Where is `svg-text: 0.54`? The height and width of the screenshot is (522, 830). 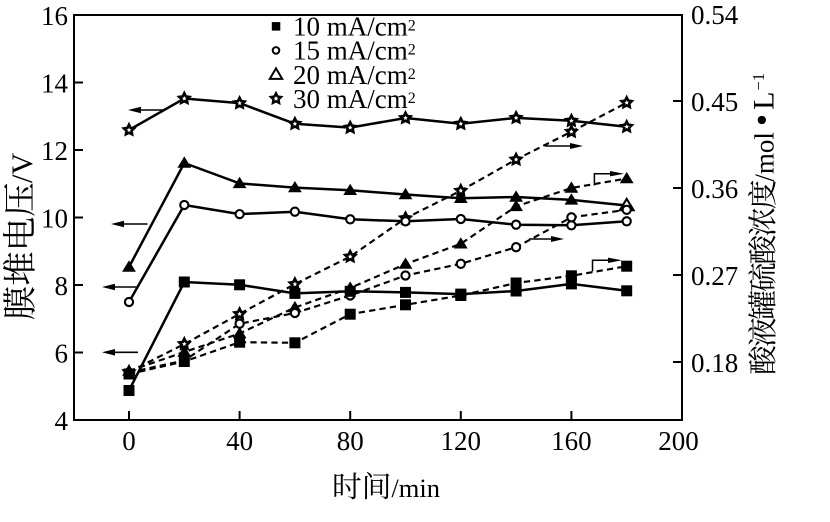 svg-text: 0.54 is located at coordinates (715, 15).